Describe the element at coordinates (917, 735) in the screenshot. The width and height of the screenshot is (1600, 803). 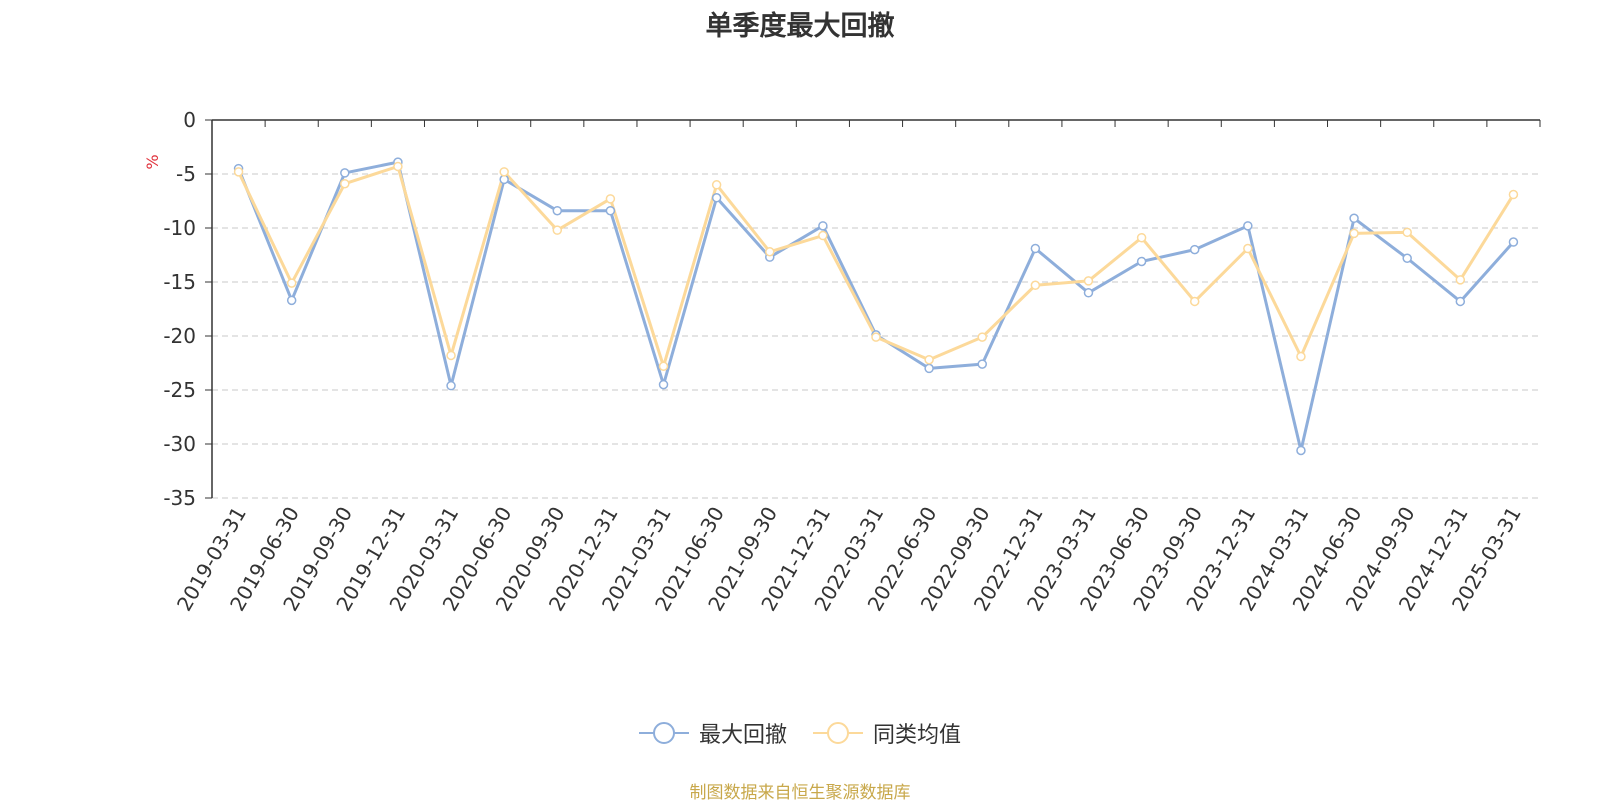
I see `legend-label-peer-average: 同类均值` at that location.